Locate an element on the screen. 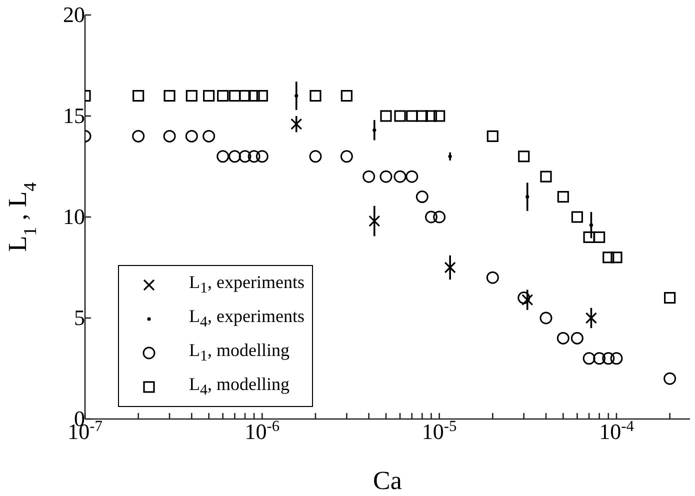 Image resolution: width=695 pixels, height=496 pixels. legend-label: L$_{1}$, experiments is located at coordinates (246, 285).